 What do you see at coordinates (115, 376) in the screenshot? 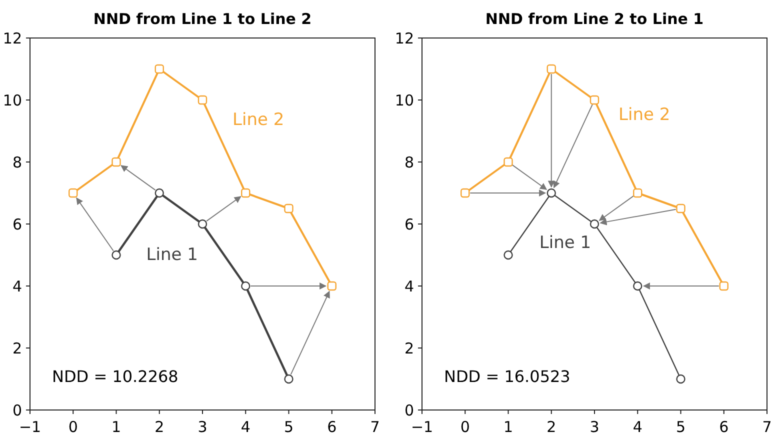
I see `annotation: NDD = 10.2268` at bounding box center [115, 376].